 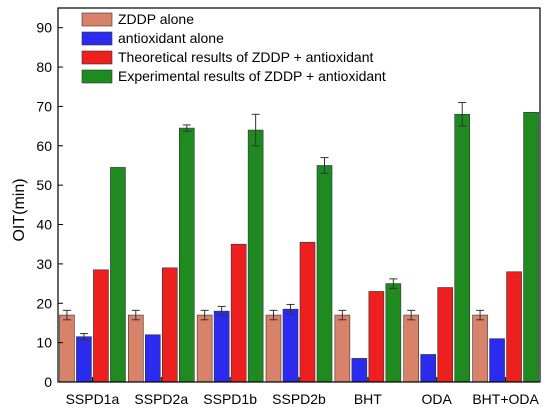 I want to click on y-tick-label: 90, so click(x=44, y=28).